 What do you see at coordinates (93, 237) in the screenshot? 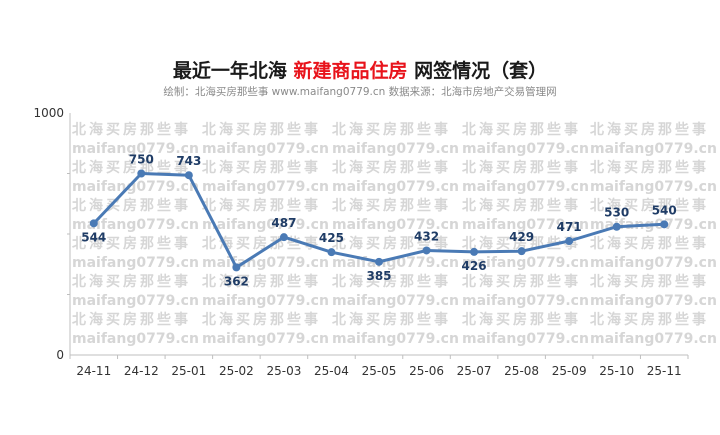
I see `data-label: 544` at bounding box center [93, 237].